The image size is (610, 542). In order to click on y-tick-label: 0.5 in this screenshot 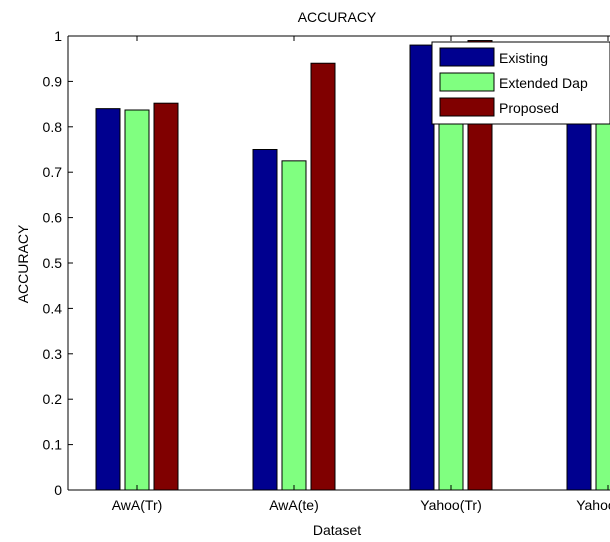, I will do `click(53, 263)`.